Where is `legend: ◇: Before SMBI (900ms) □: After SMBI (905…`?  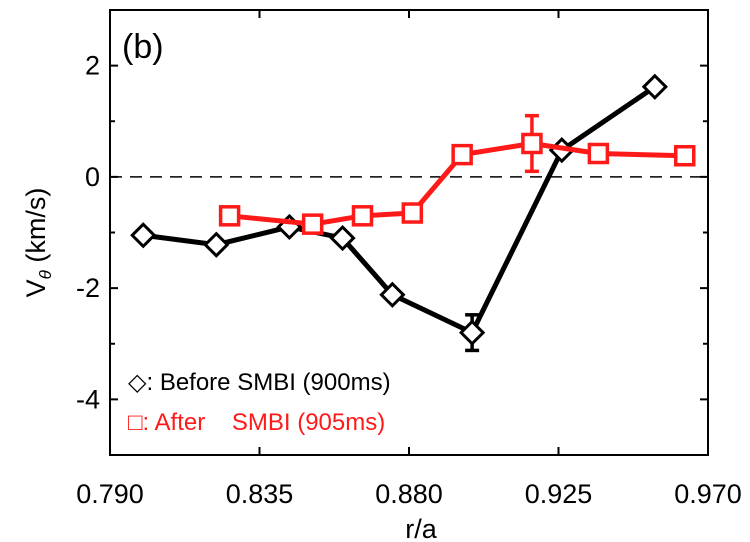
legend: ◇: Before SMBI (900ms) □: After SMBI (905… is located at coordinates (259, 402).